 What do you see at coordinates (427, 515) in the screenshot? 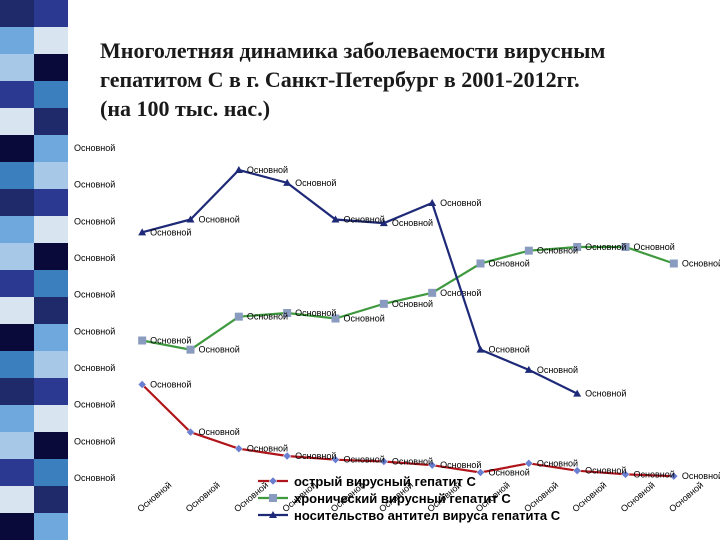
I see `legend-entry: носительство антител вируса гепатита С` at bounding box center [427, 515].